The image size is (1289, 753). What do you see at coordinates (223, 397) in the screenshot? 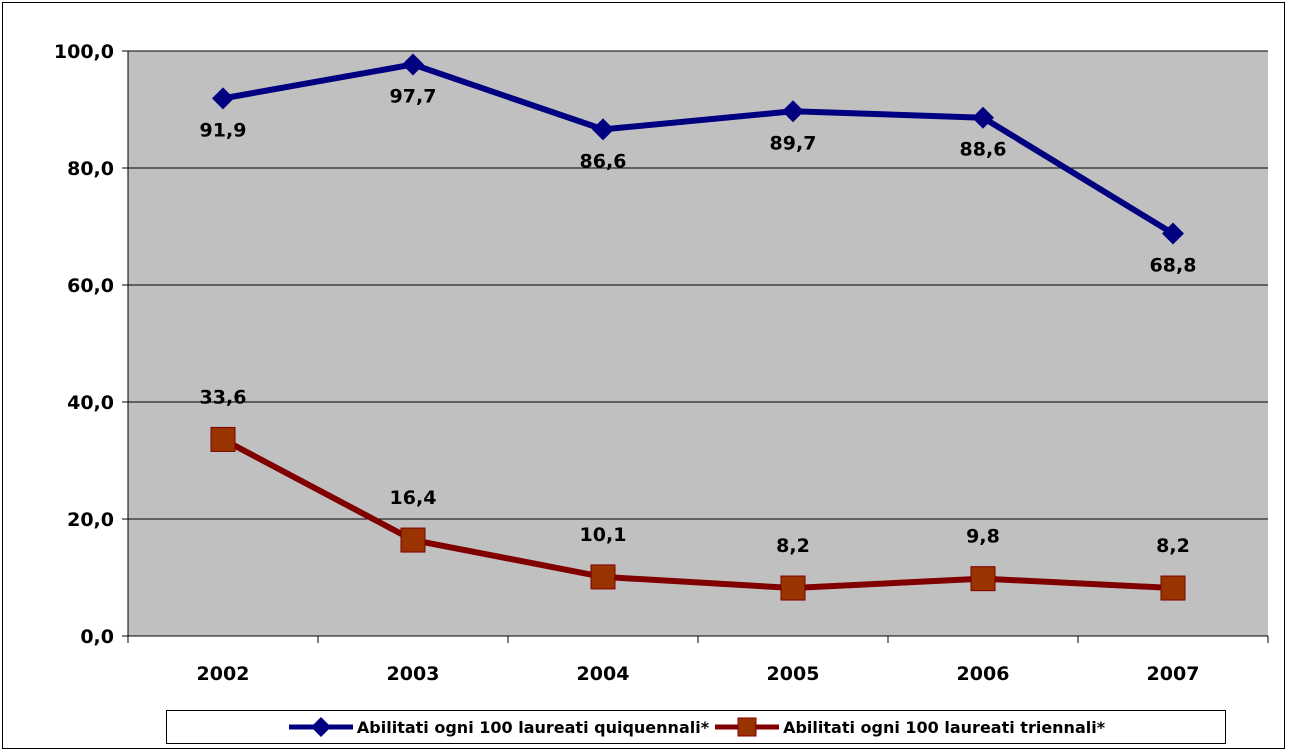
I see `data-label-2: 33,6` at bounding box center [223, 397].